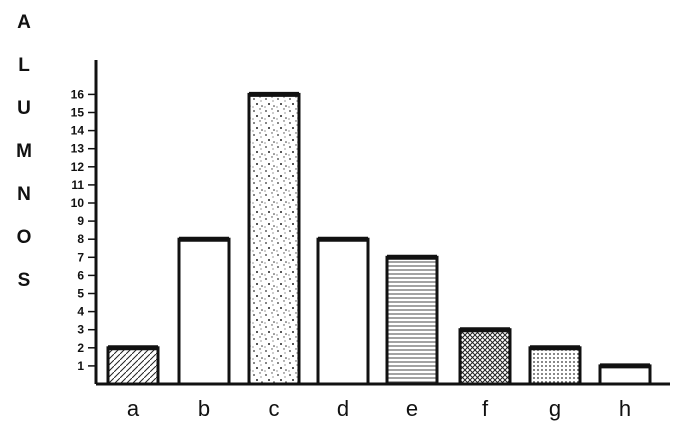 The image size is (686, 427). I want to click on bar-c, so click(274, 238).